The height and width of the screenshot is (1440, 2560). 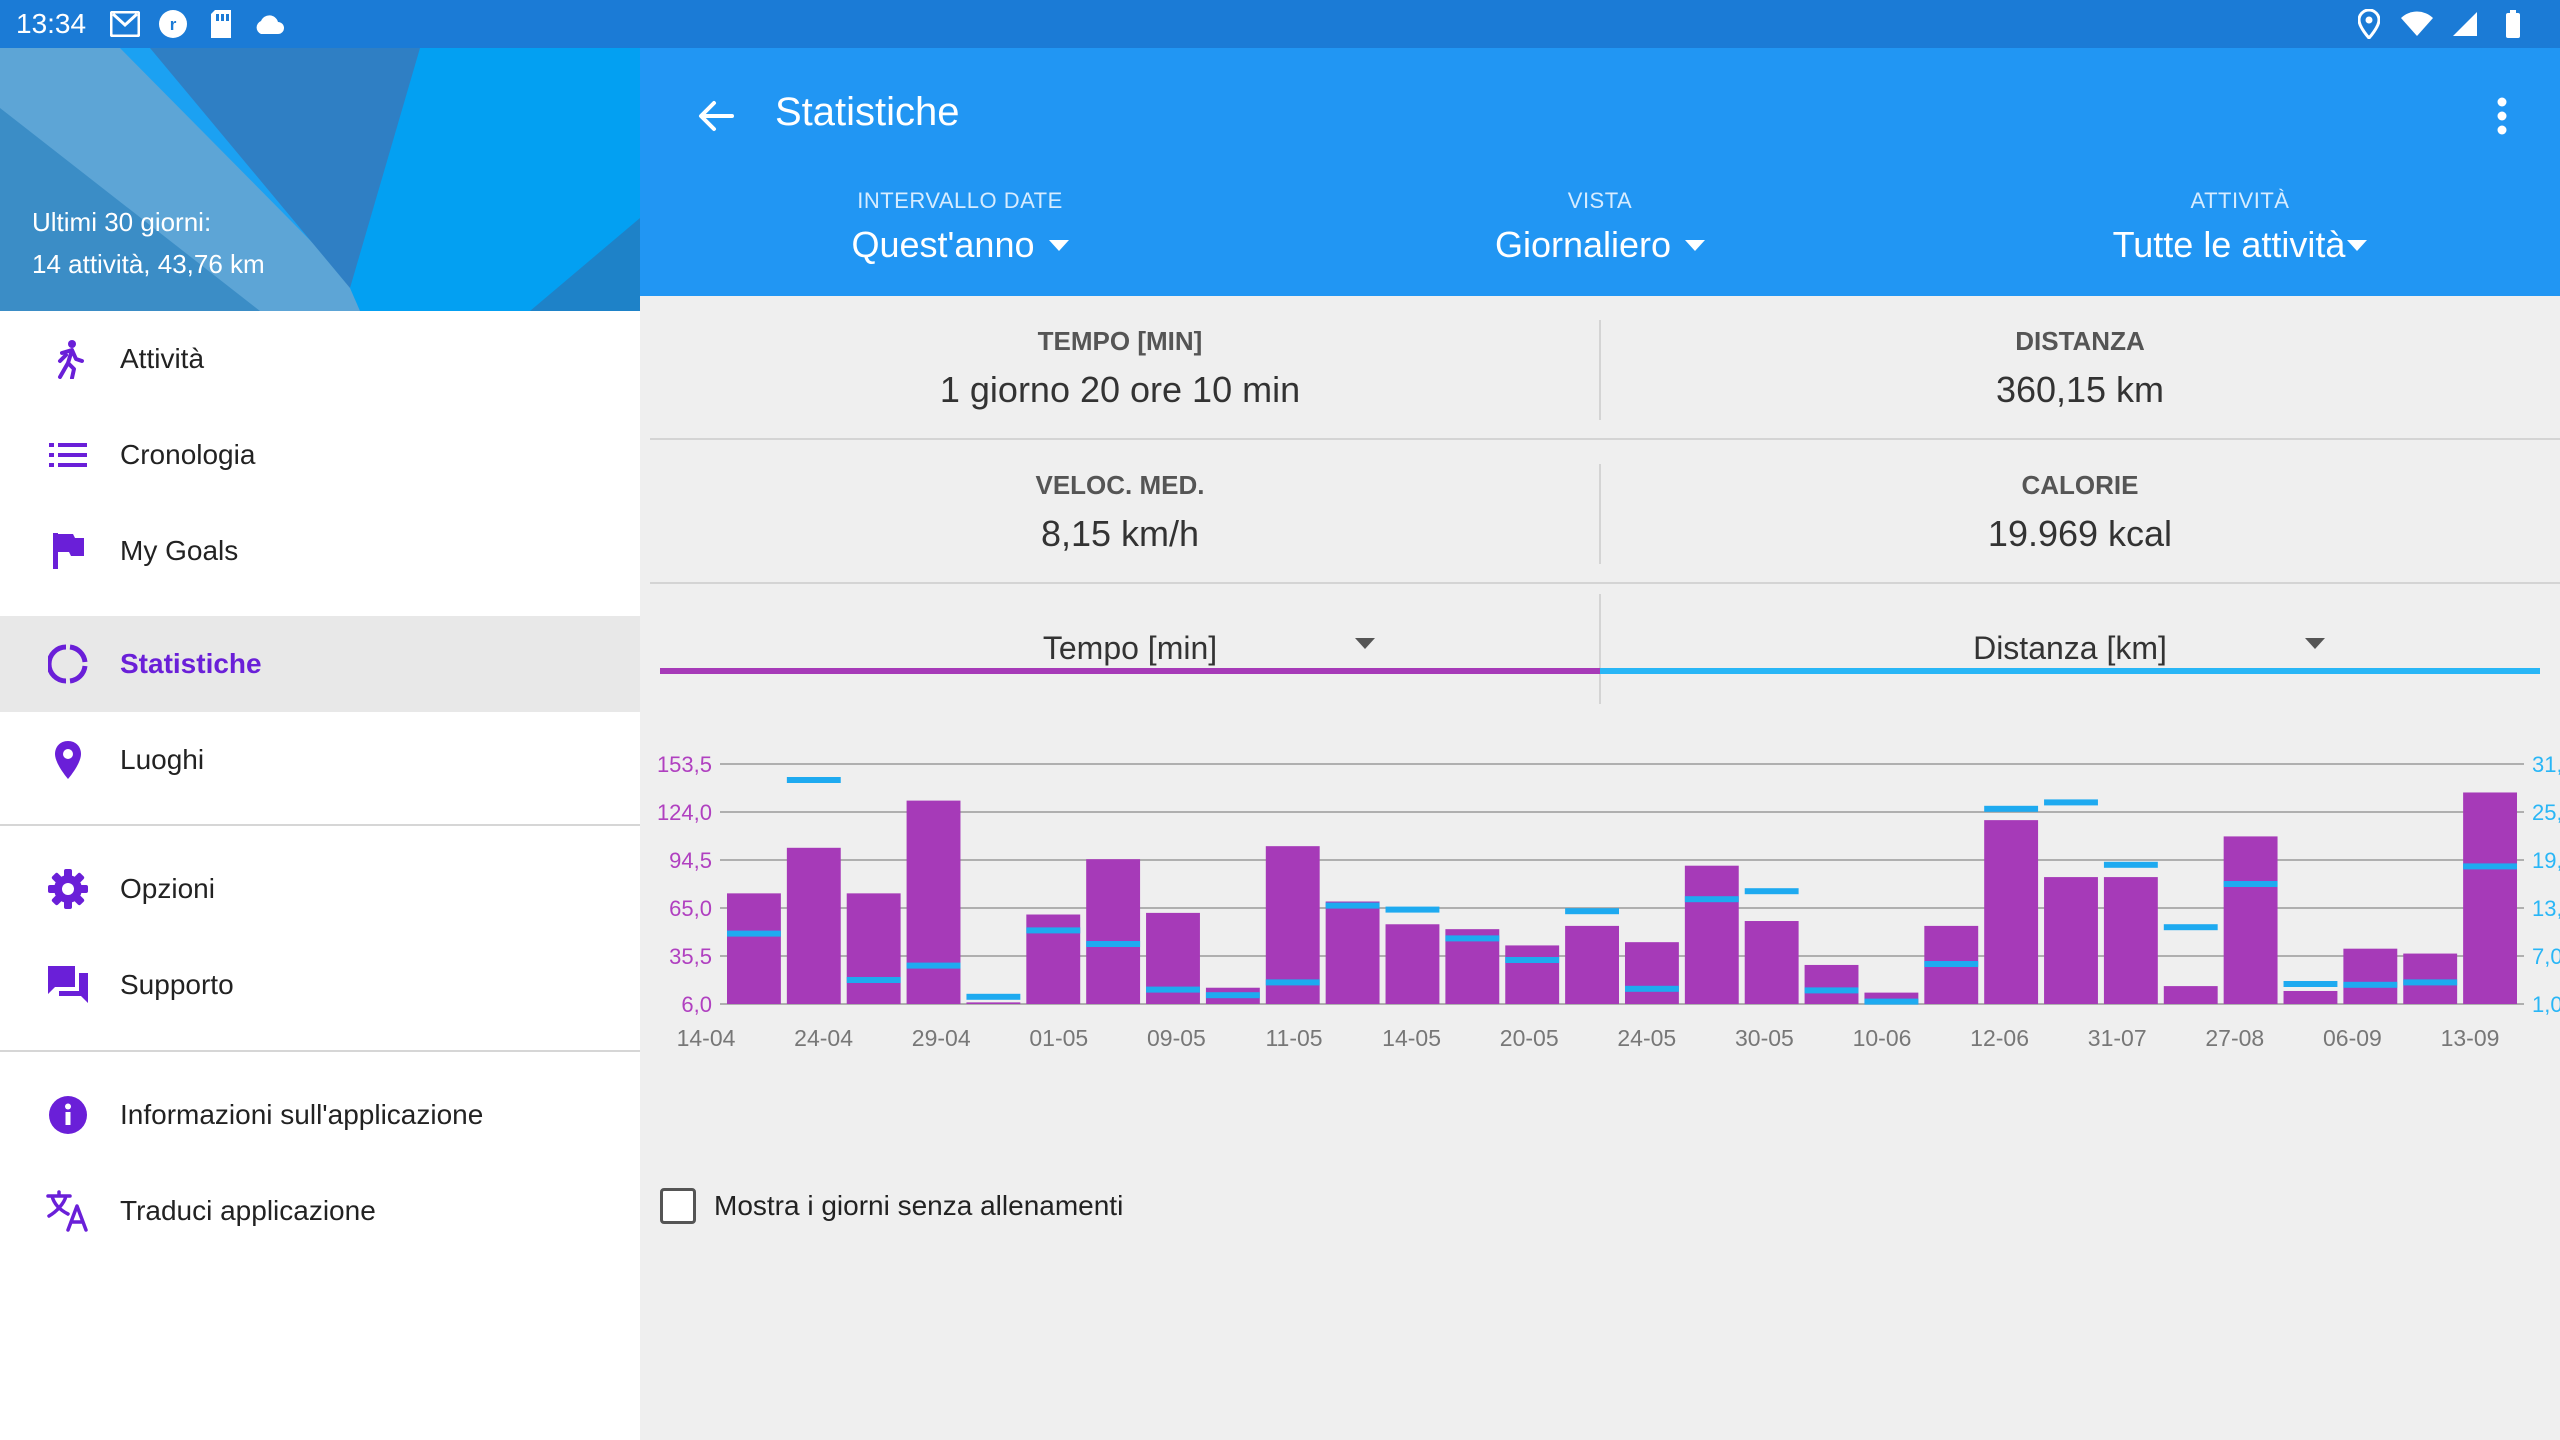 I want to click on overflow-menu-button, so click(x=2502, y=116).